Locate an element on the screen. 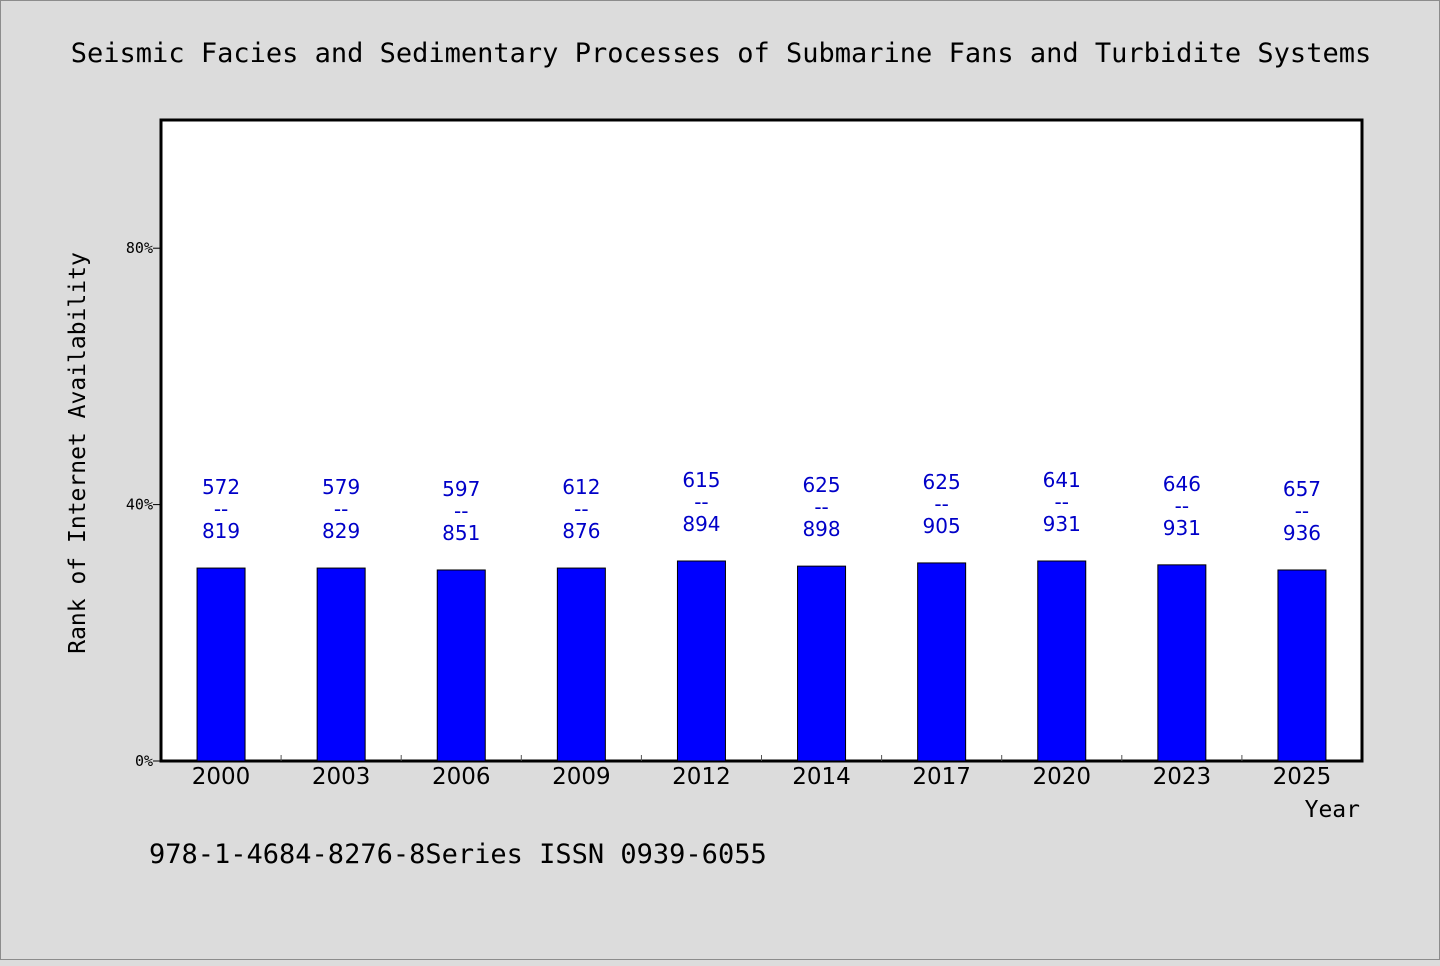 The height and width of the screenshot is (966, 1440). data-label-bottom: 894 is located at coordinates (701, 524).